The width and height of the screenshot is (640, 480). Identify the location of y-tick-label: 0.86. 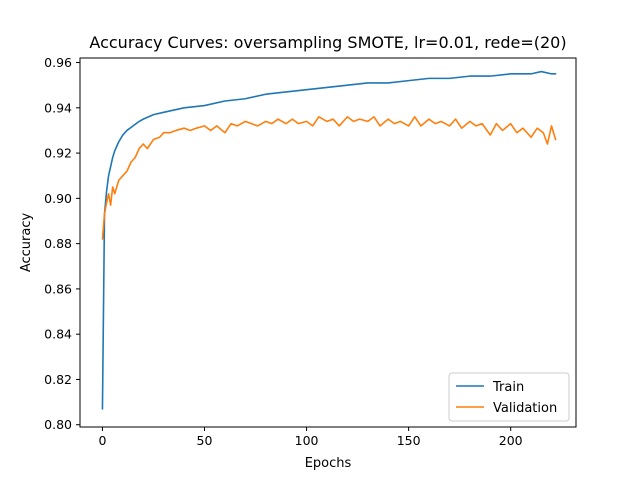
(58, 288).